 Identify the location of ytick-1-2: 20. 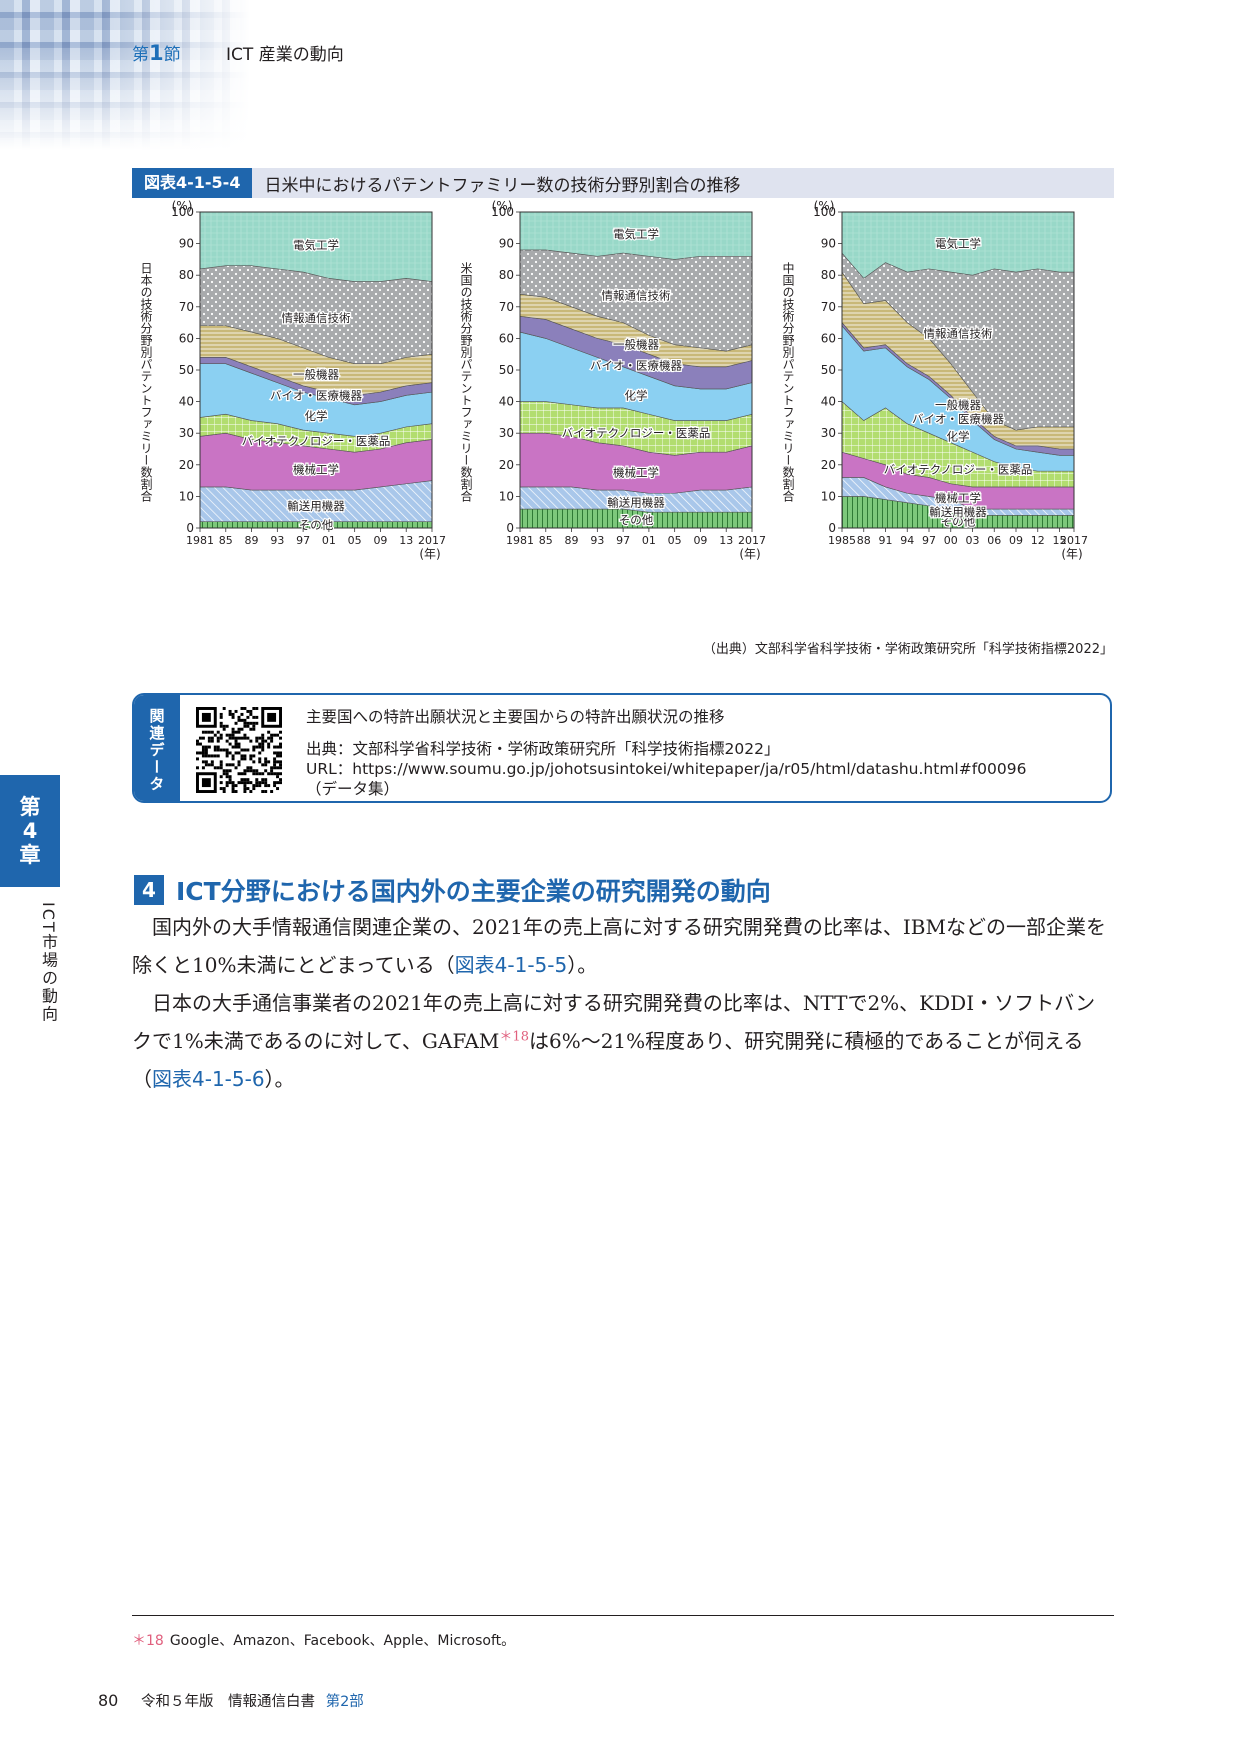
(506, 465).